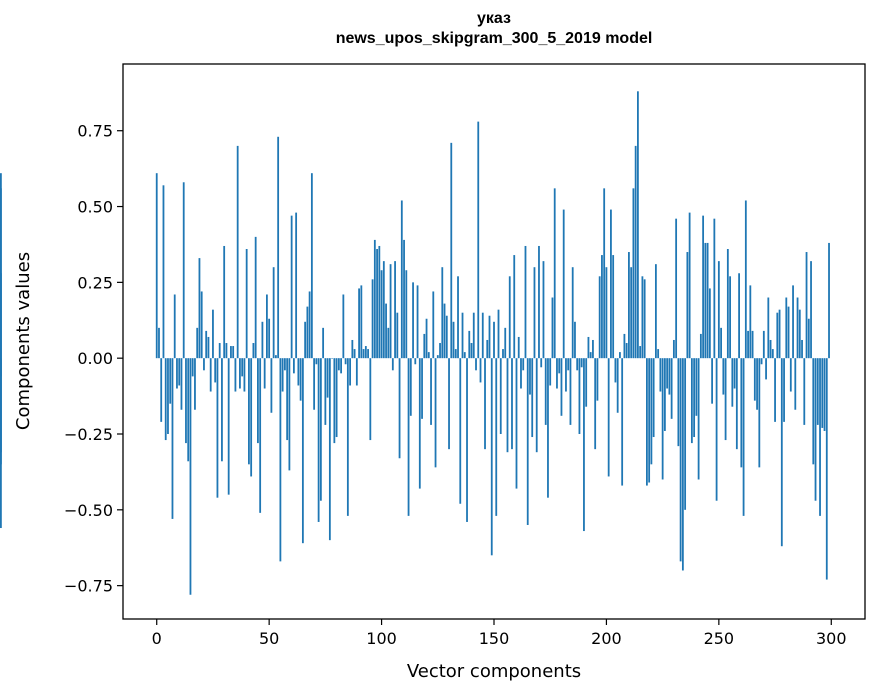  Describe the element at coordinates (95, 207) in the screenshot. I see `y-tick-label-5: 0.50` at that location.